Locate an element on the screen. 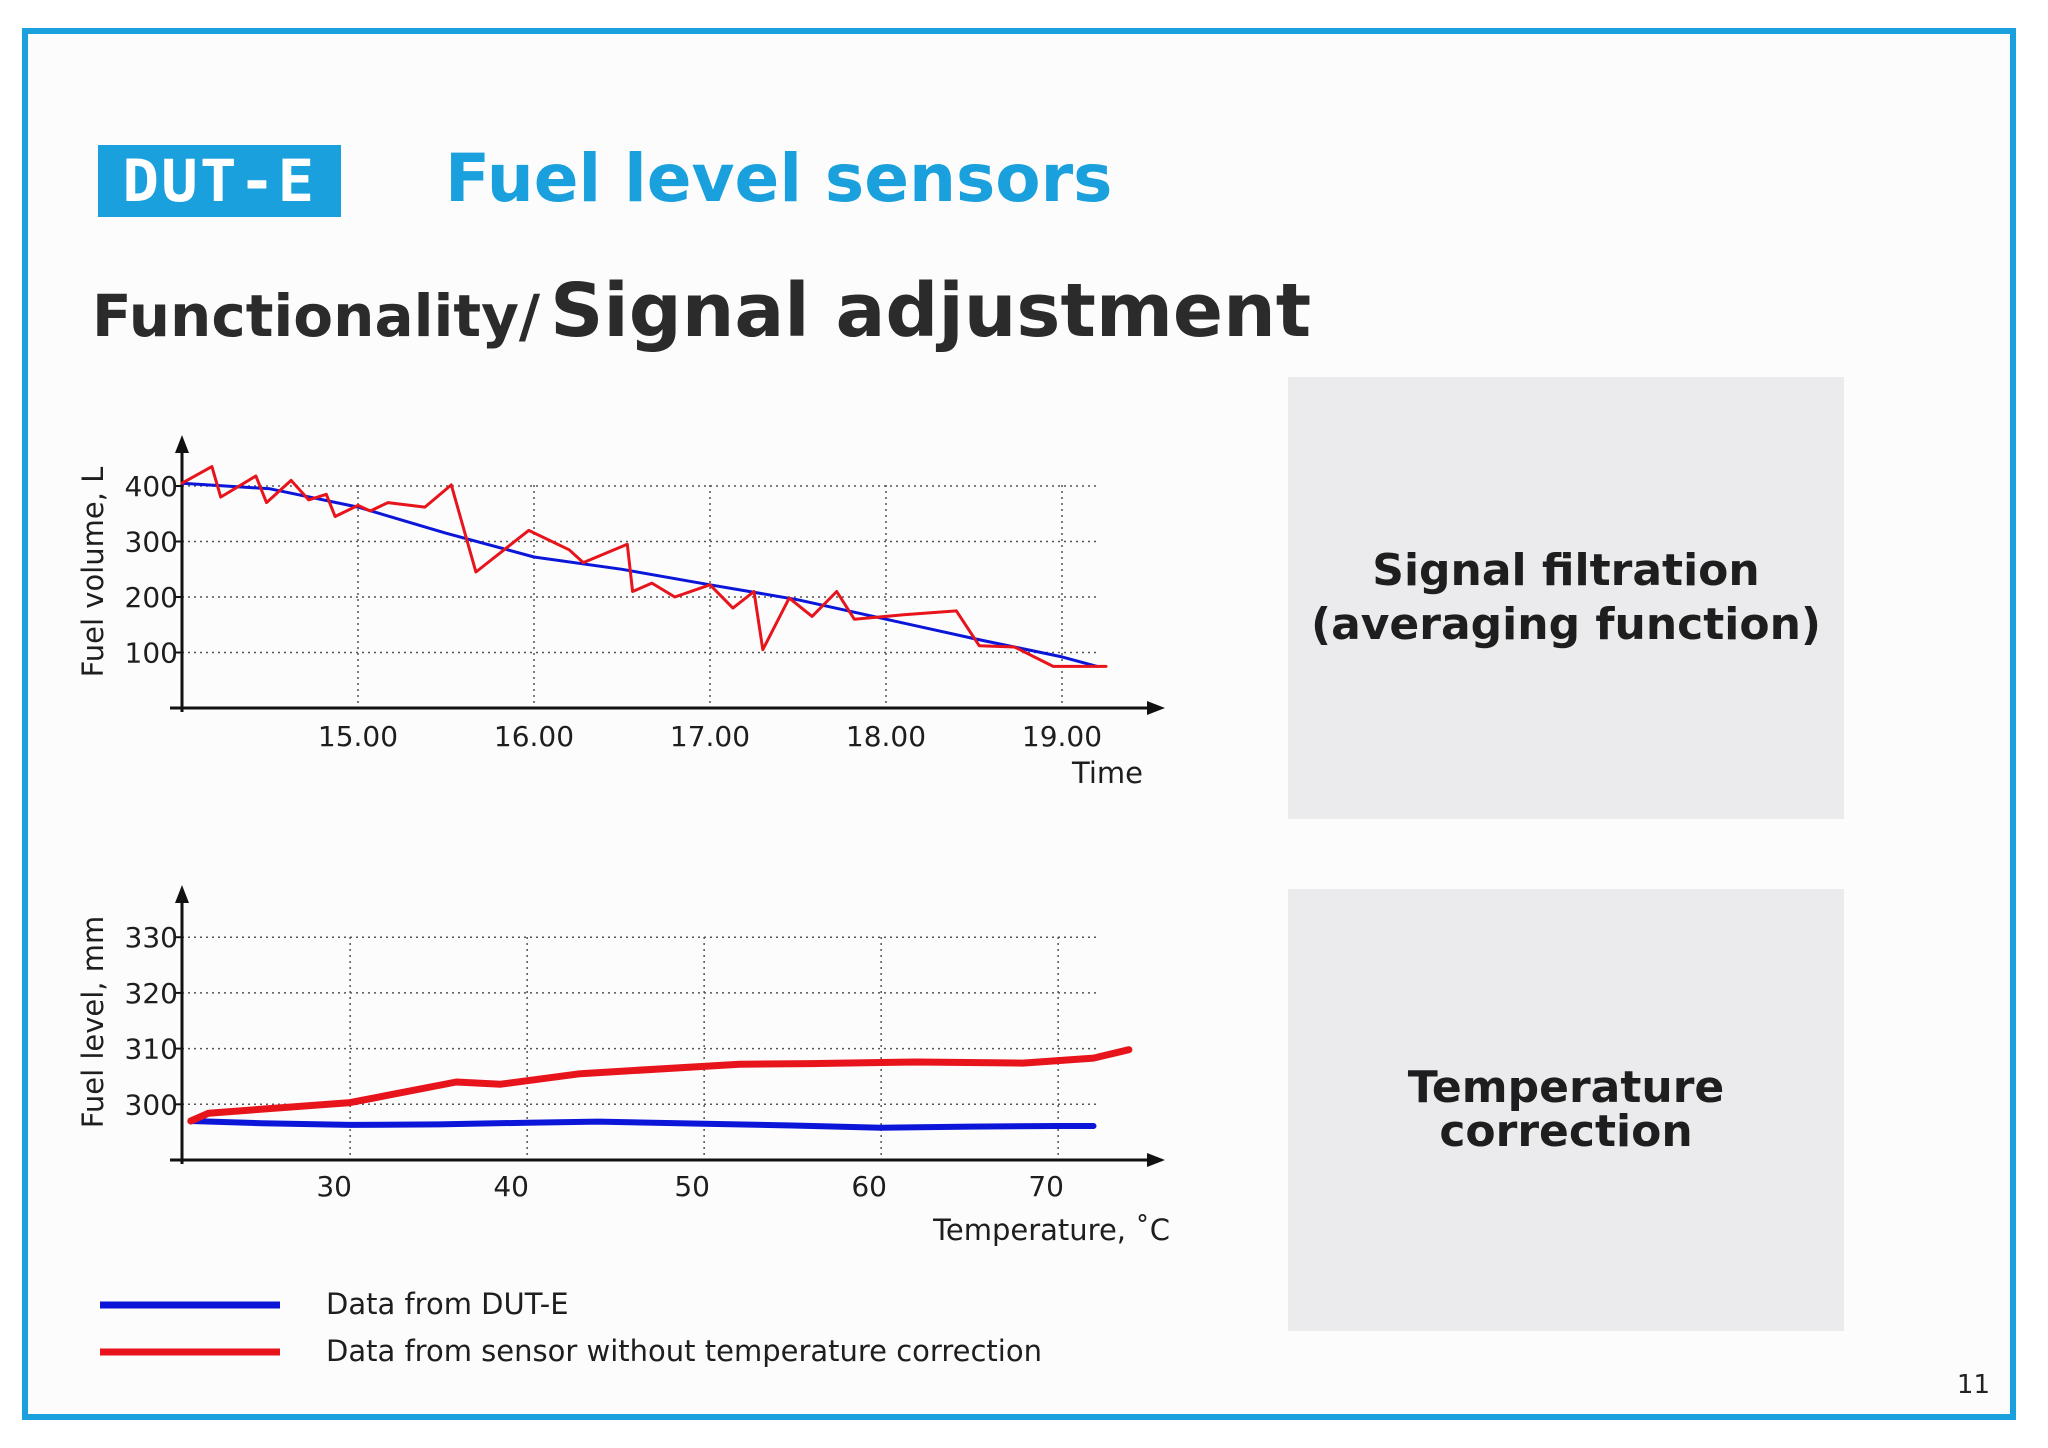 This screenshot has height=1448, width=2048. x-tick-label: 18.00 is located at coordinates (886, 736).